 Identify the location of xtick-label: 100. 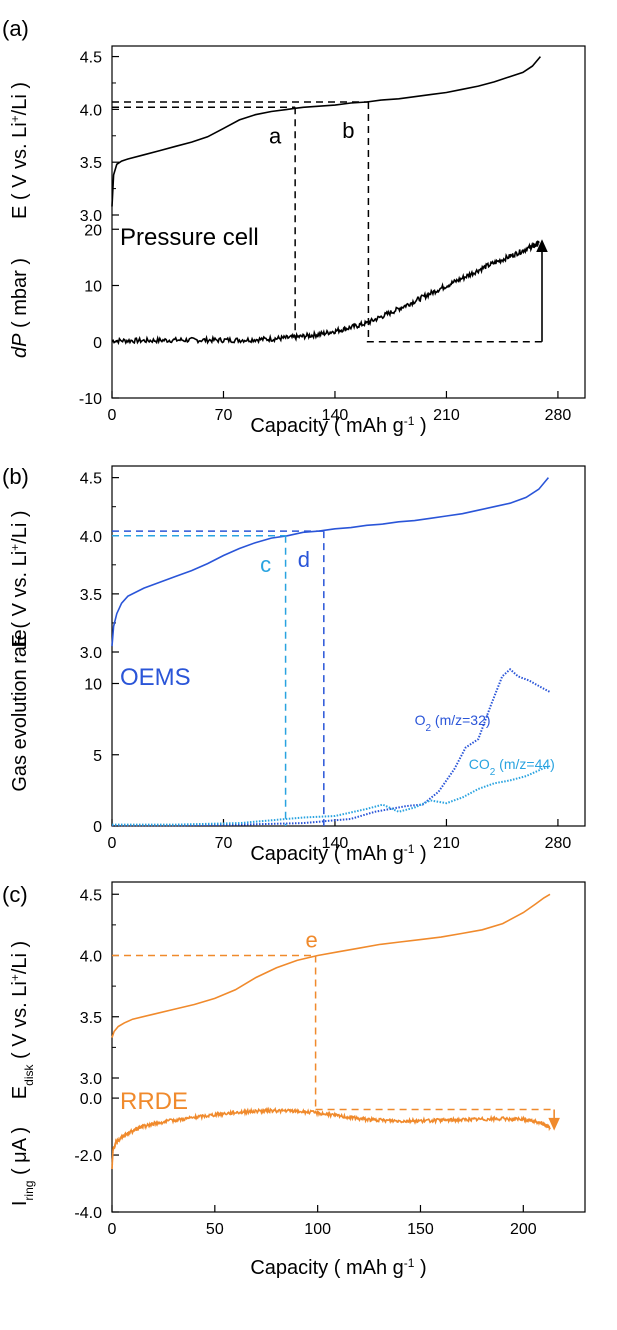
(317, 1229).